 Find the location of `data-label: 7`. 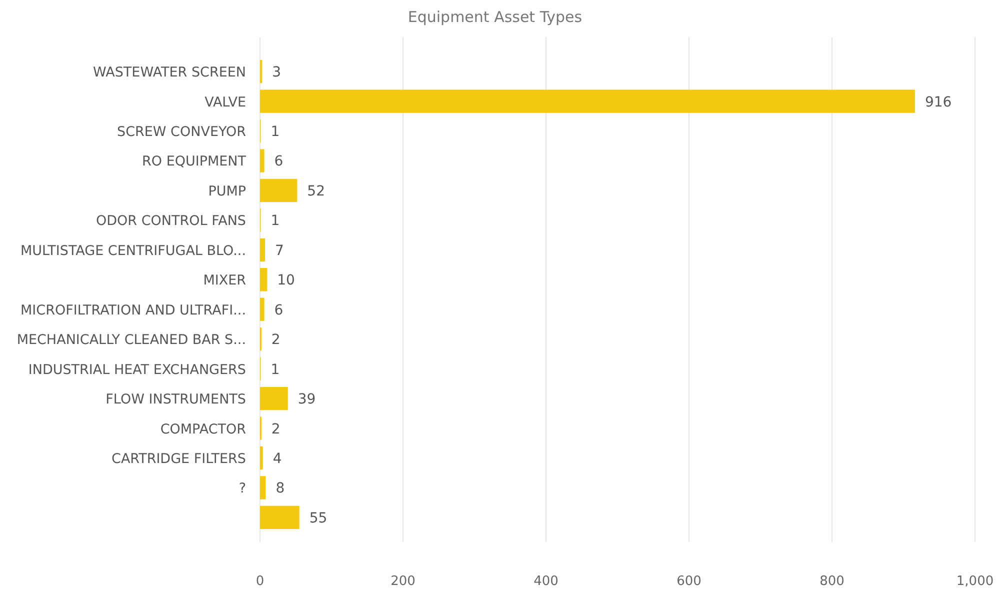

data-label: 7 is located at coordinates (279, 250).